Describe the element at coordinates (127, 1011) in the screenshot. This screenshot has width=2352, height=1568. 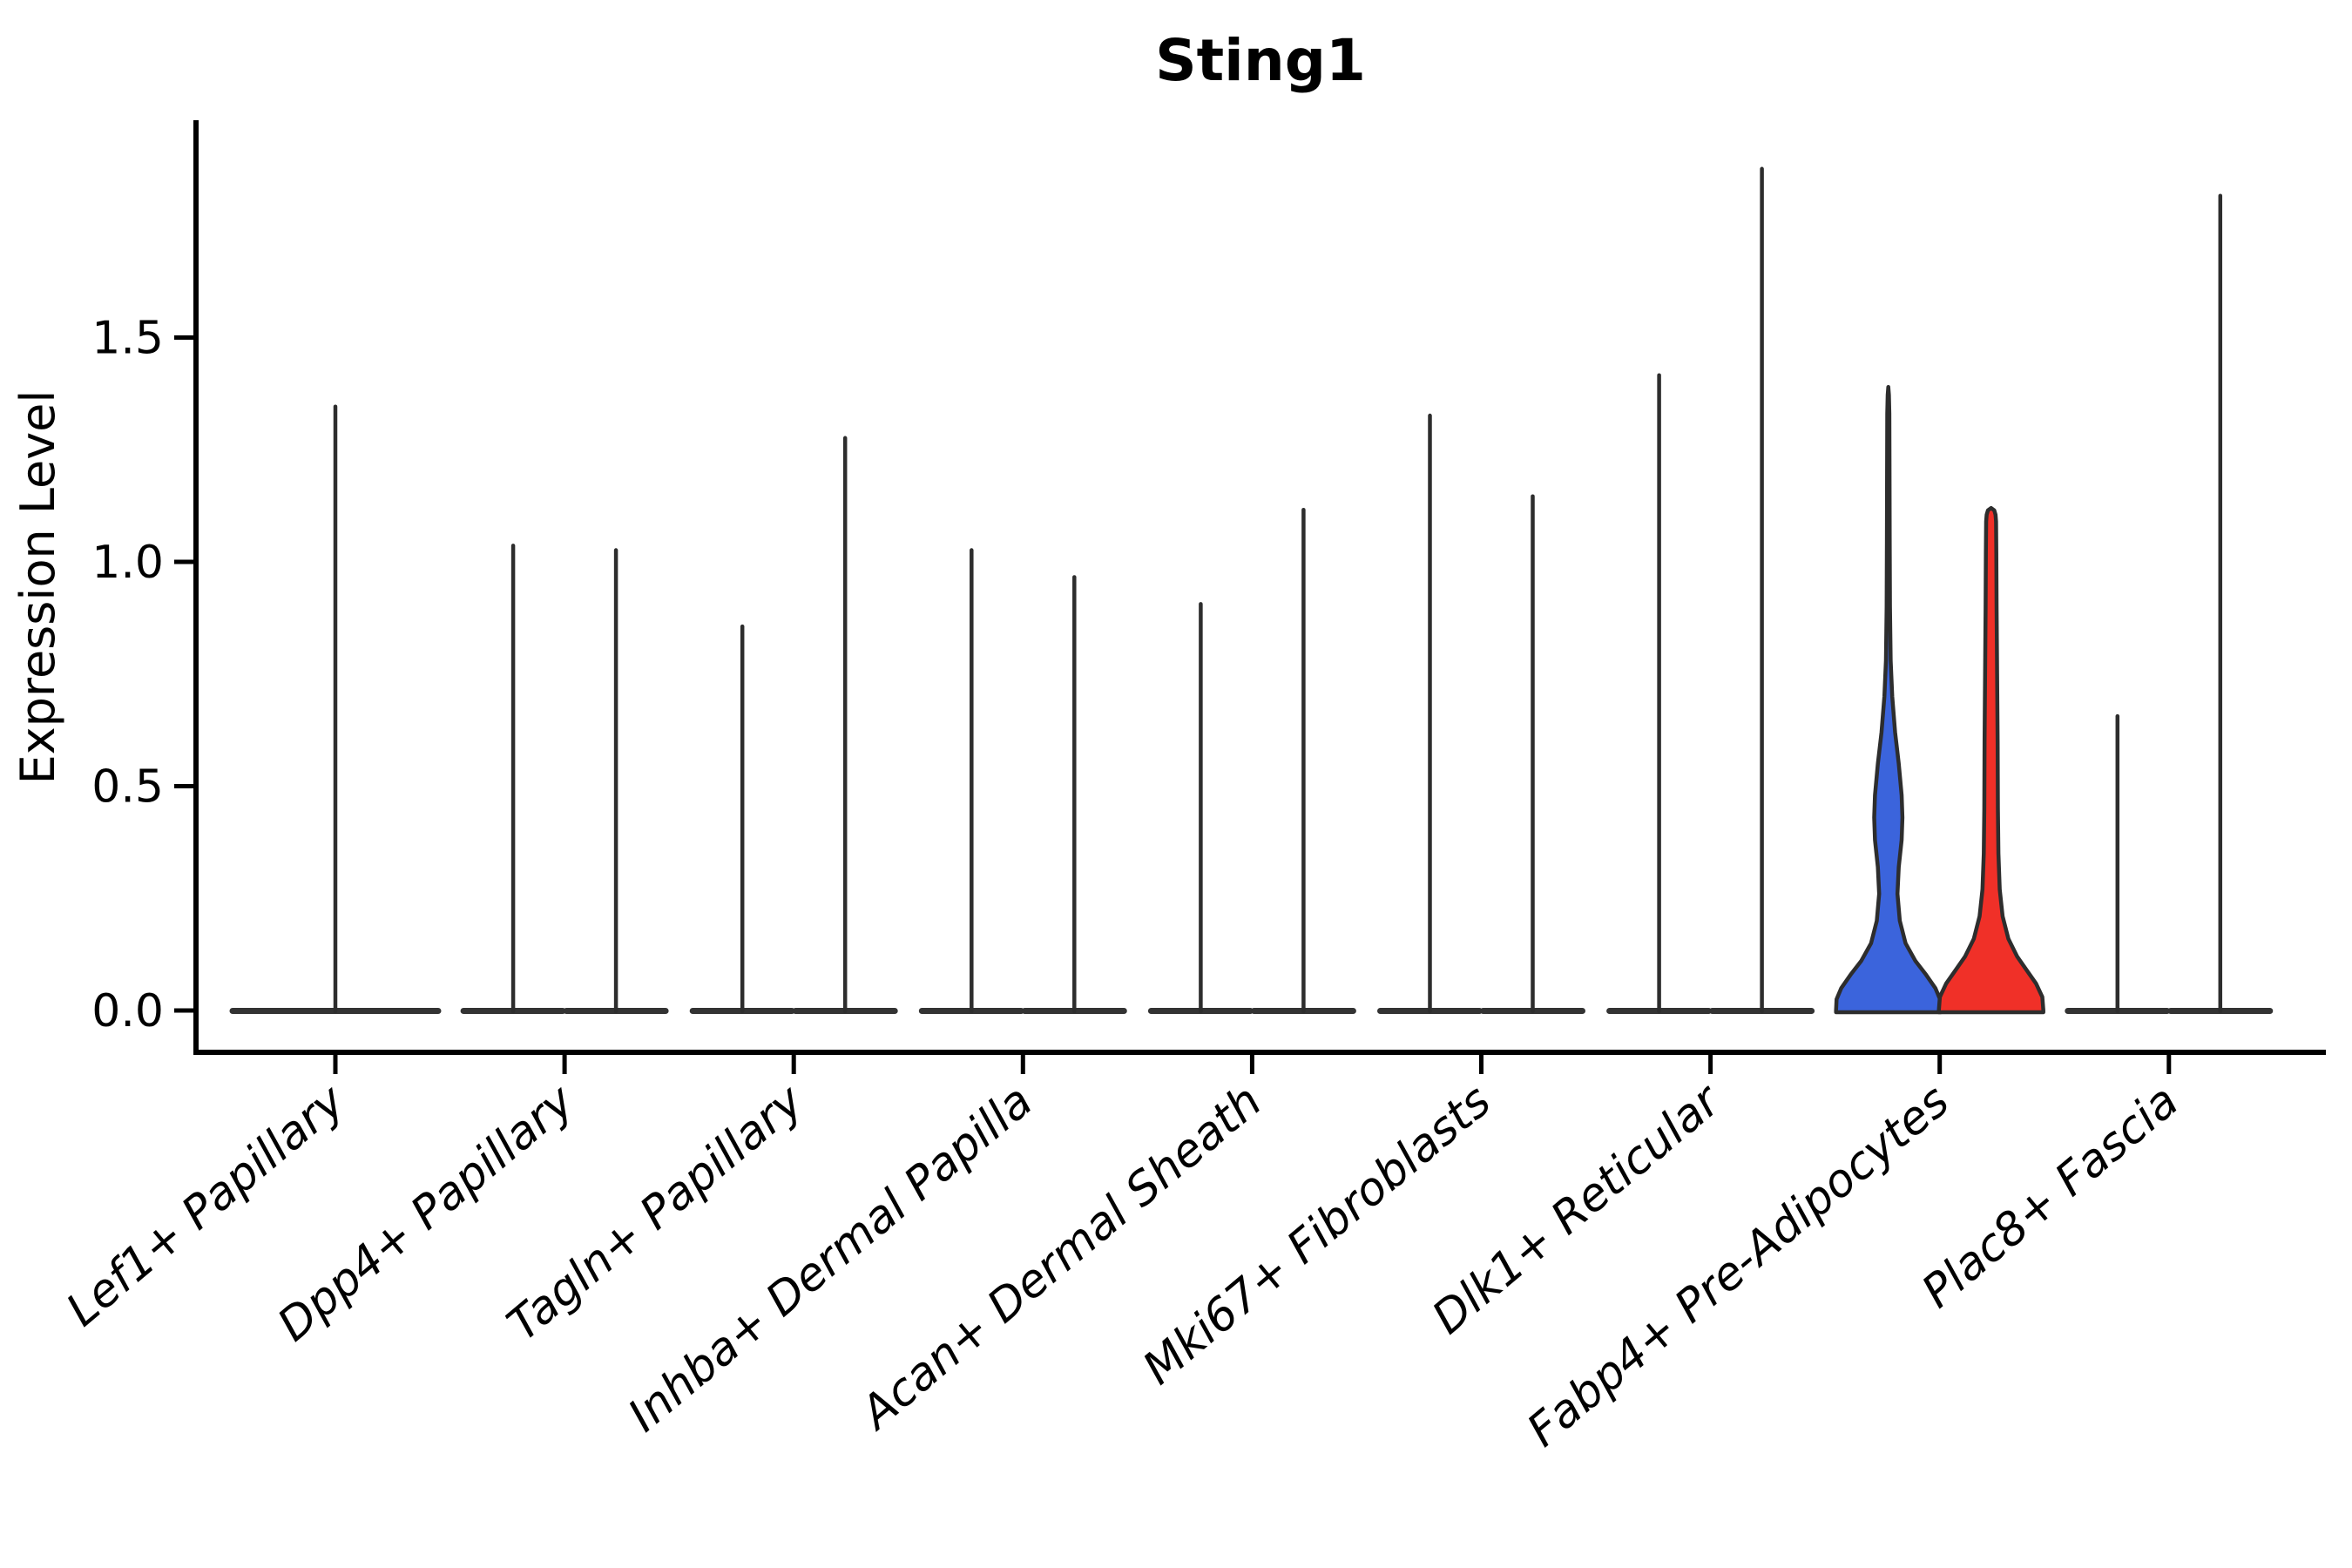
I see `y-tick-label: 0.0` at that location.